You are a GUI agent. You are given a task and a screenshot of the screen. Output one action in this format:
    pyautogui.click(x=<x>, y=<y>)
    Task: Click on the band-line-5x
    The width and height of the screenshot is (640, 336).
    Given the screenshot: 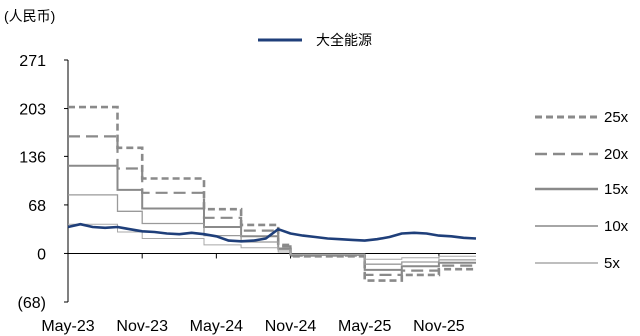 What is the action you would take?
    pyautogui.click(x=272, y=241)
    